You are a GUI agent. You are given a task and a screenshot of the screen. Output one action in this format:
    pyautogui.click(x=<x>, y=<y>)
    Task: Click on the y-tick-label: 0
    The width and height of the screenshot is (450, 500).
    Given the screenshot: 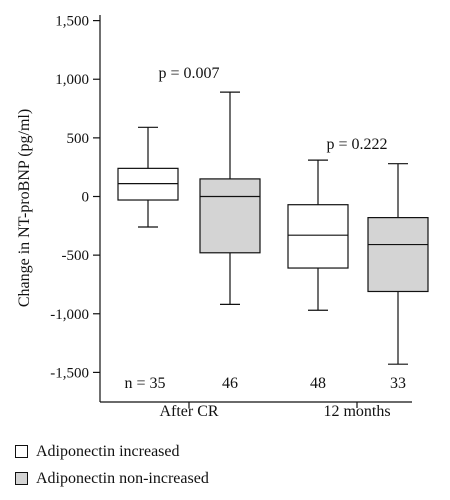 What is the action you would take?
    pyautogui.click(x=86, y=198)
    